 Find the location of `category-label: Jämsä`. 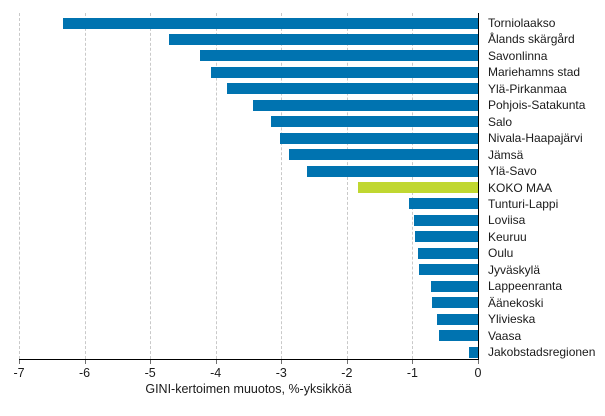

category-label: Jämsä is located at coordinates (506, 154).